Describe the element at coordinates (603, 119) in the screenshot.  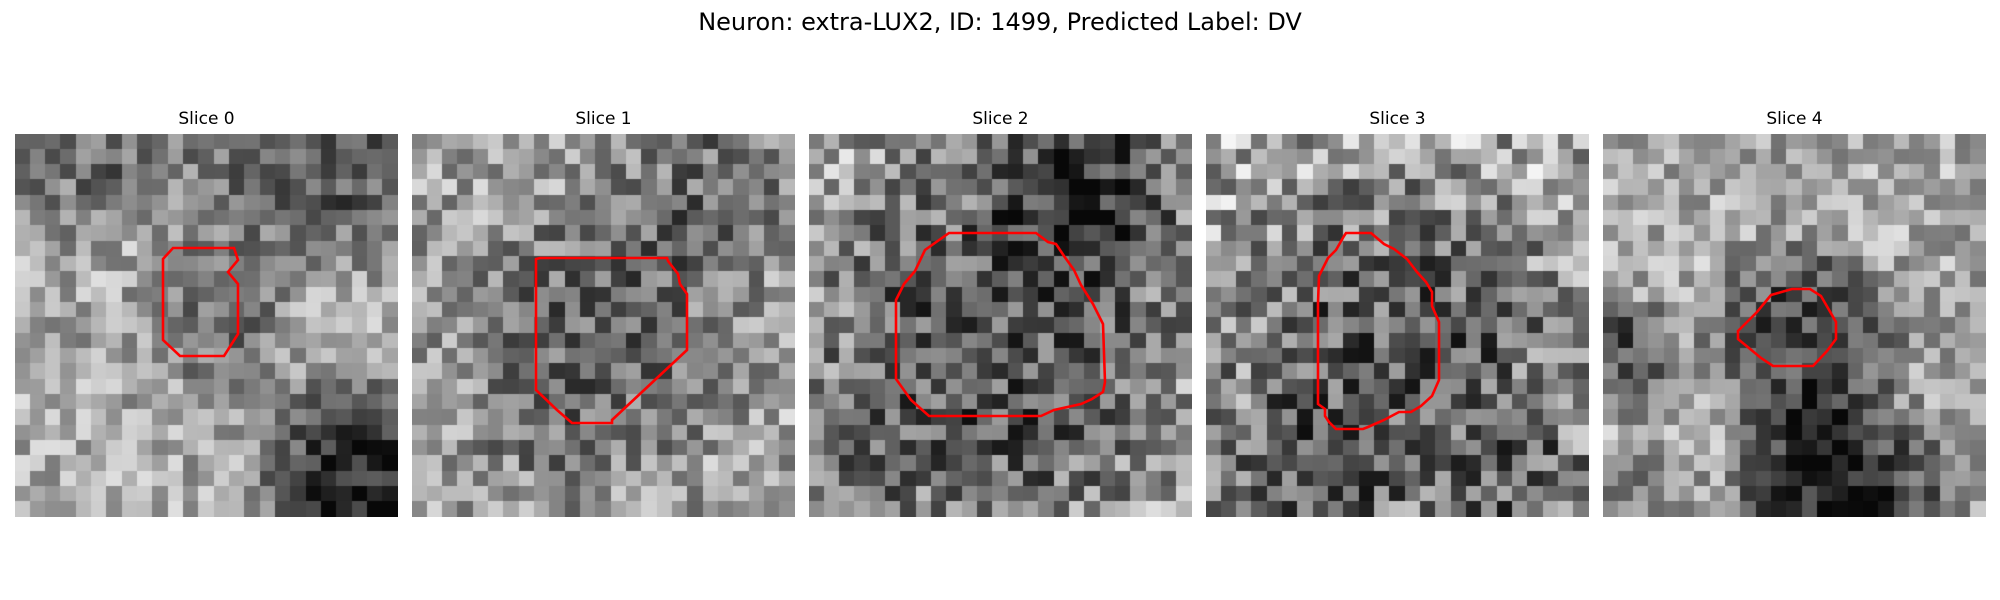
I see `slice-1-title: Slice 1` at that location.